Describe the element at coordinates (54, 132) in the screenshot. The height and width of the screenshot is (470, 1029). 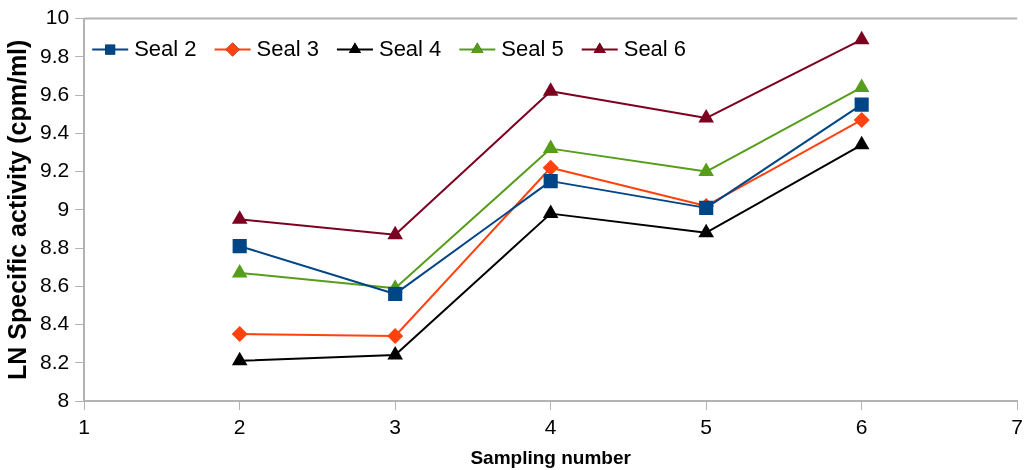
I see `y-tick-label: 9.4` at that location.